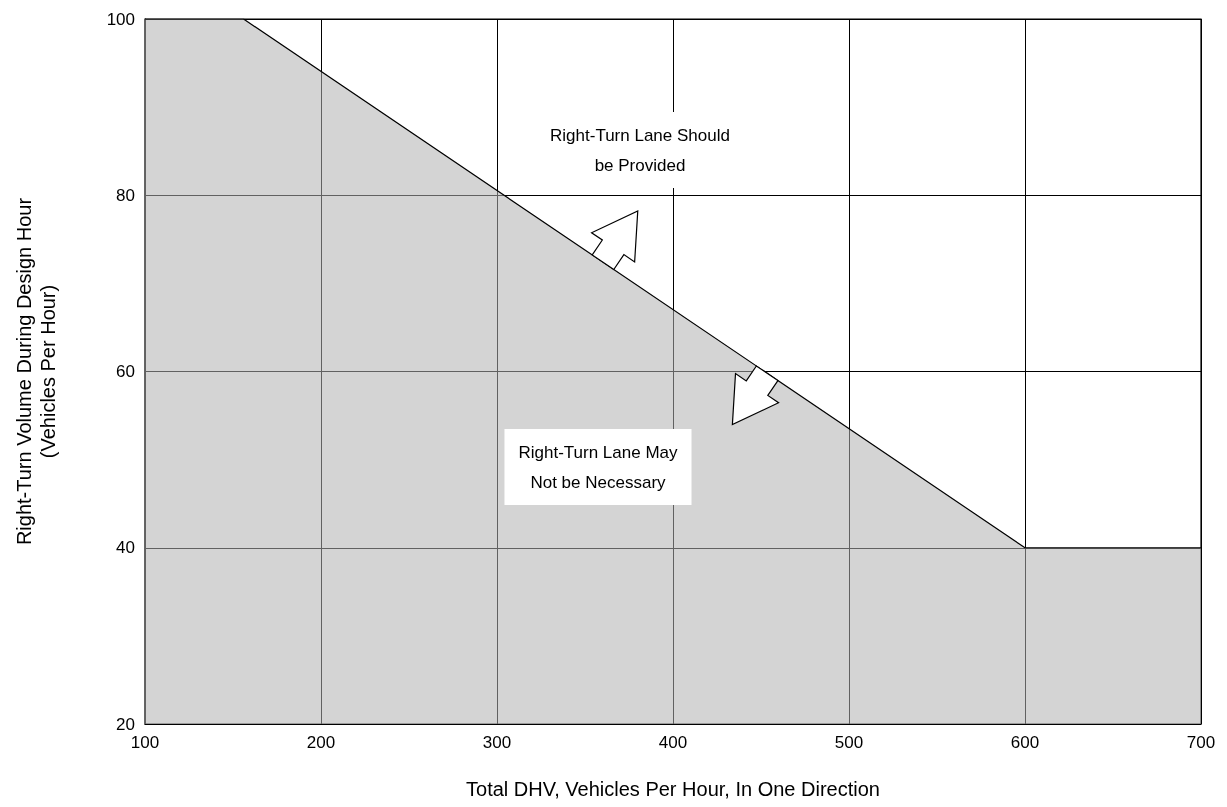 The image size is (1227, 807). Describe the element at coordinates (125, 548) in the screenshot. I see `y-tick-label: 40` at that location.